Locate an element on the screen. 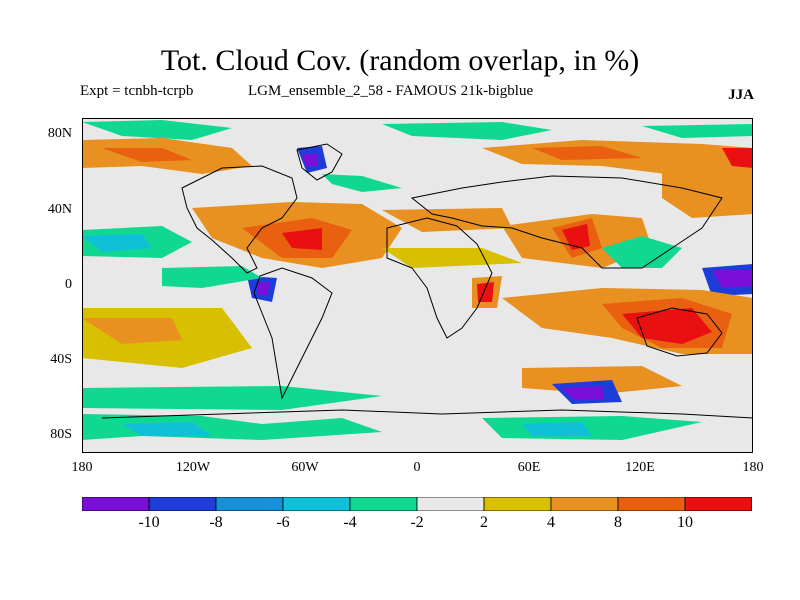 The width and height of the screenshot is (800, 600). lat-tick-80n: 80N is located at coordinates (59, 133).